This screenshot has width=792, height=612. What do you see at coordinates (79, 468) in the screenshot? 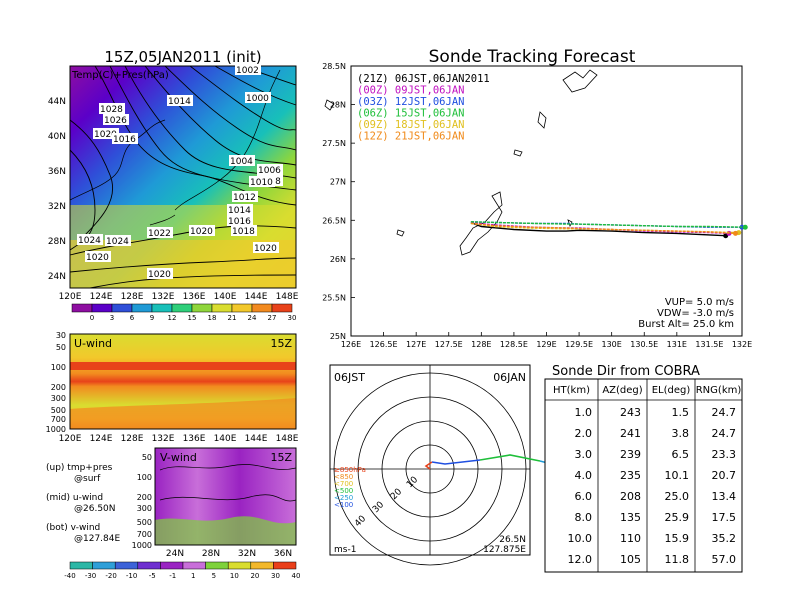
I see `note-up: (up) tmp+pres` at bounding box center [79, 468].